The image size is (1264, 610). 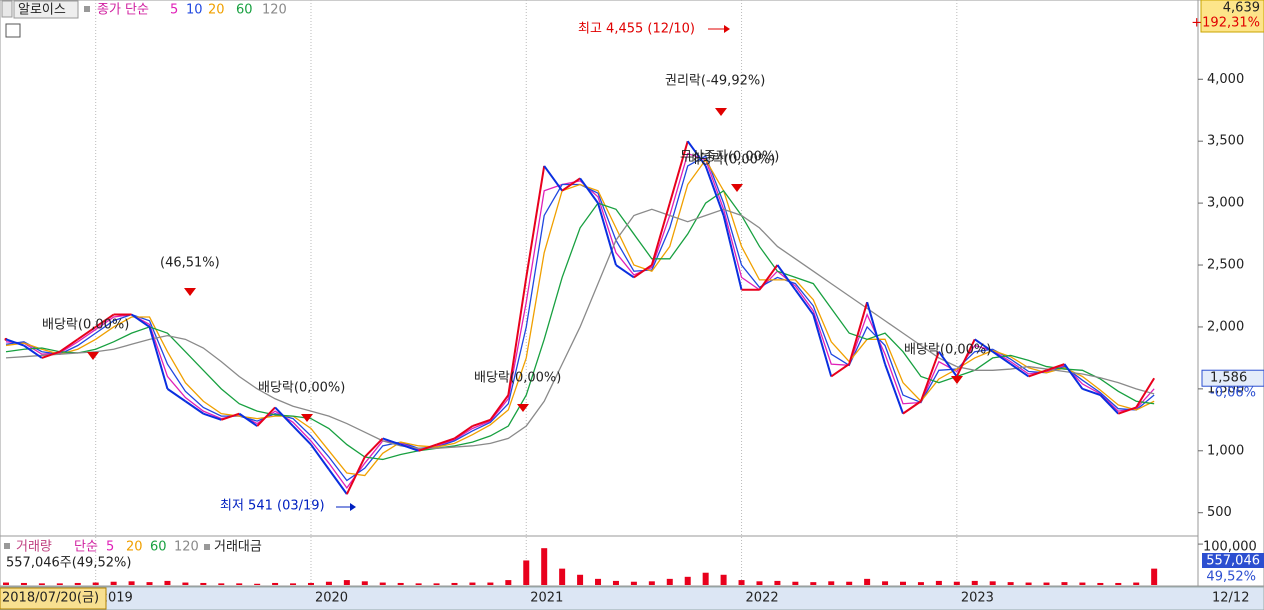 What do you see at coordinates (1233, 560) in the screenshot?
I see `volume-last-box` at bounding box center [1233, 560].